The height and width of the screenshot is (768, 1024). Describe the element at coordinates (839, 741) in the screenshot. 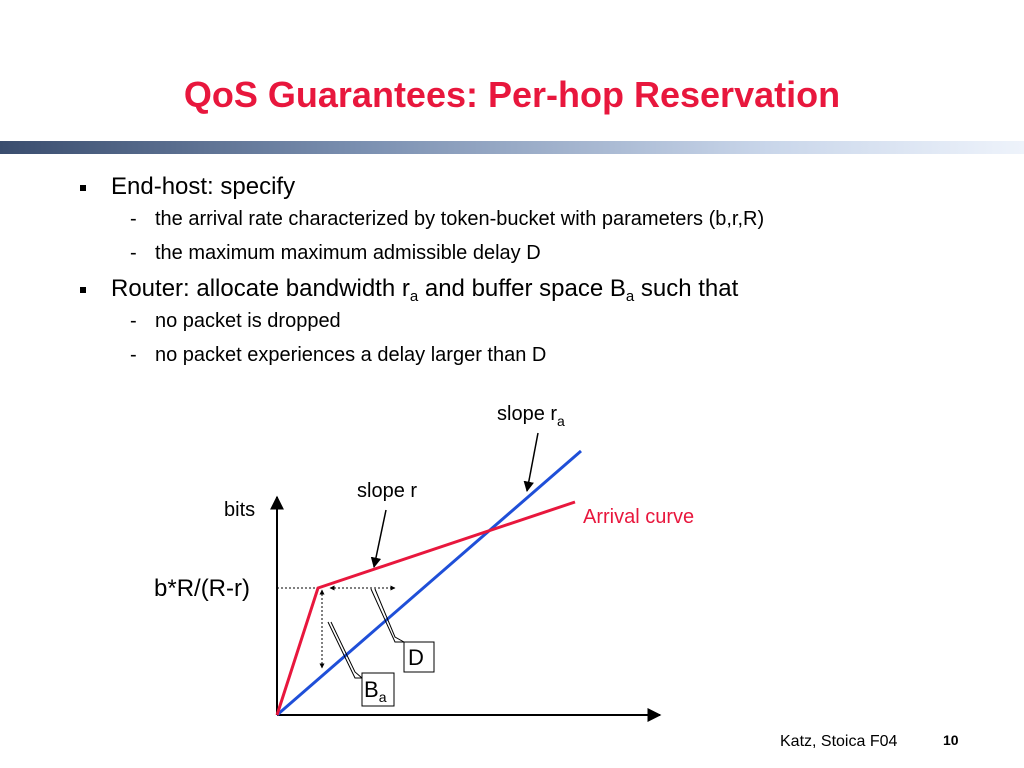

I see `footer-credit: Katz, Stoica F04` at that location.